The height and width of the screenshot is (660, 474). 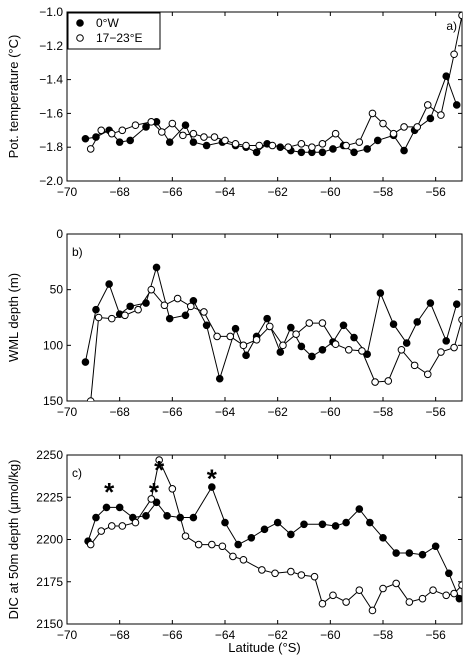 What do you see at coordinates (13, 97) in the screenshot?
I see `y-axis-label: Pot. temperature (°C)` at bounding box center [13, 97].